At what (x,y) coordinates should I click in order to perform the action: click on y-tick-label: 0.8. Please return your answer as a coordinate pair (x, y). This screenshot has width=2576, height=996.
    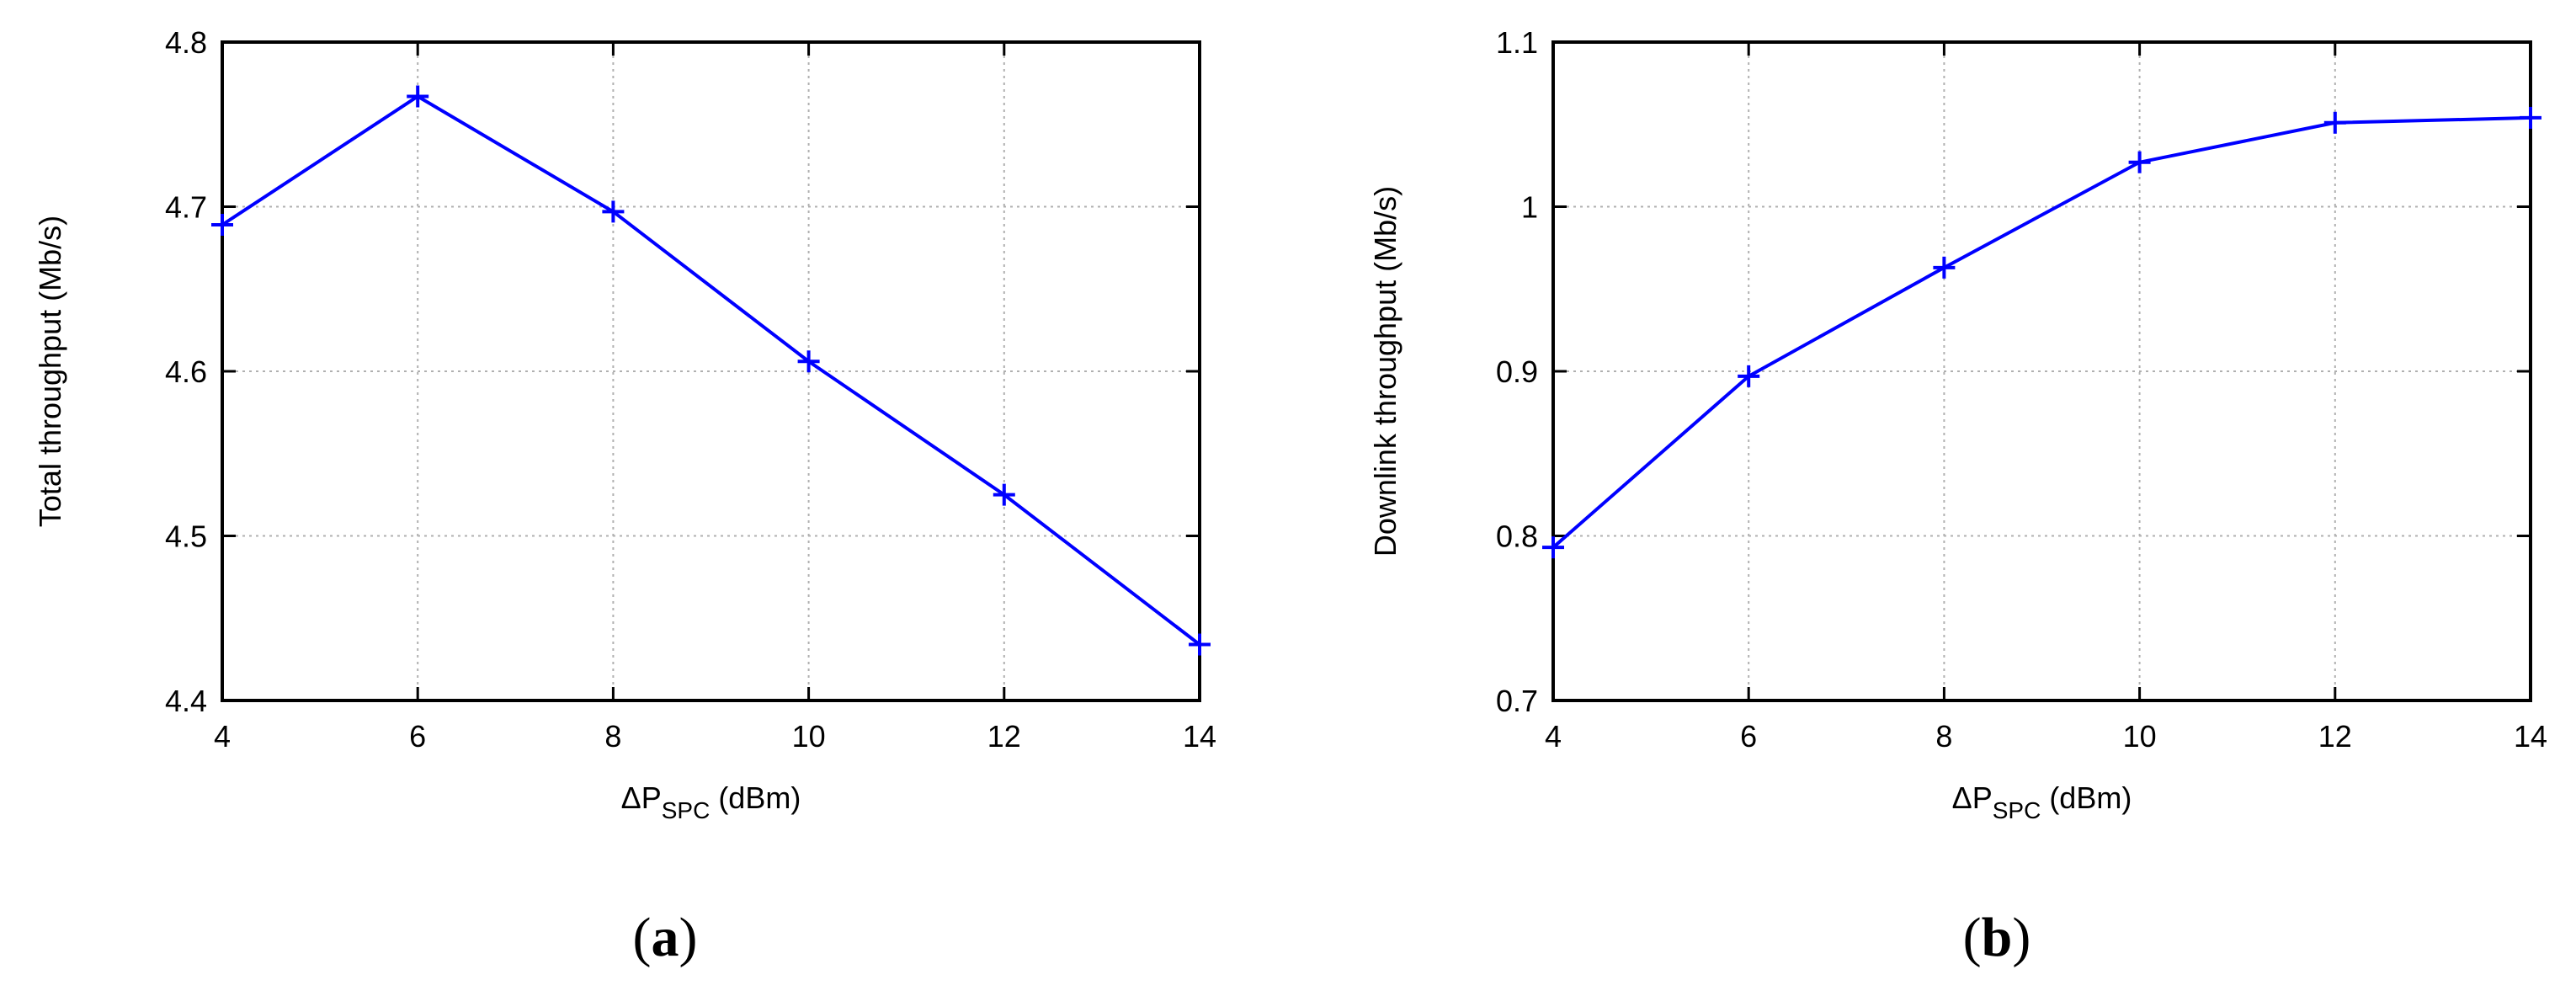
    Looking at the image, I should click on (1517, 536).